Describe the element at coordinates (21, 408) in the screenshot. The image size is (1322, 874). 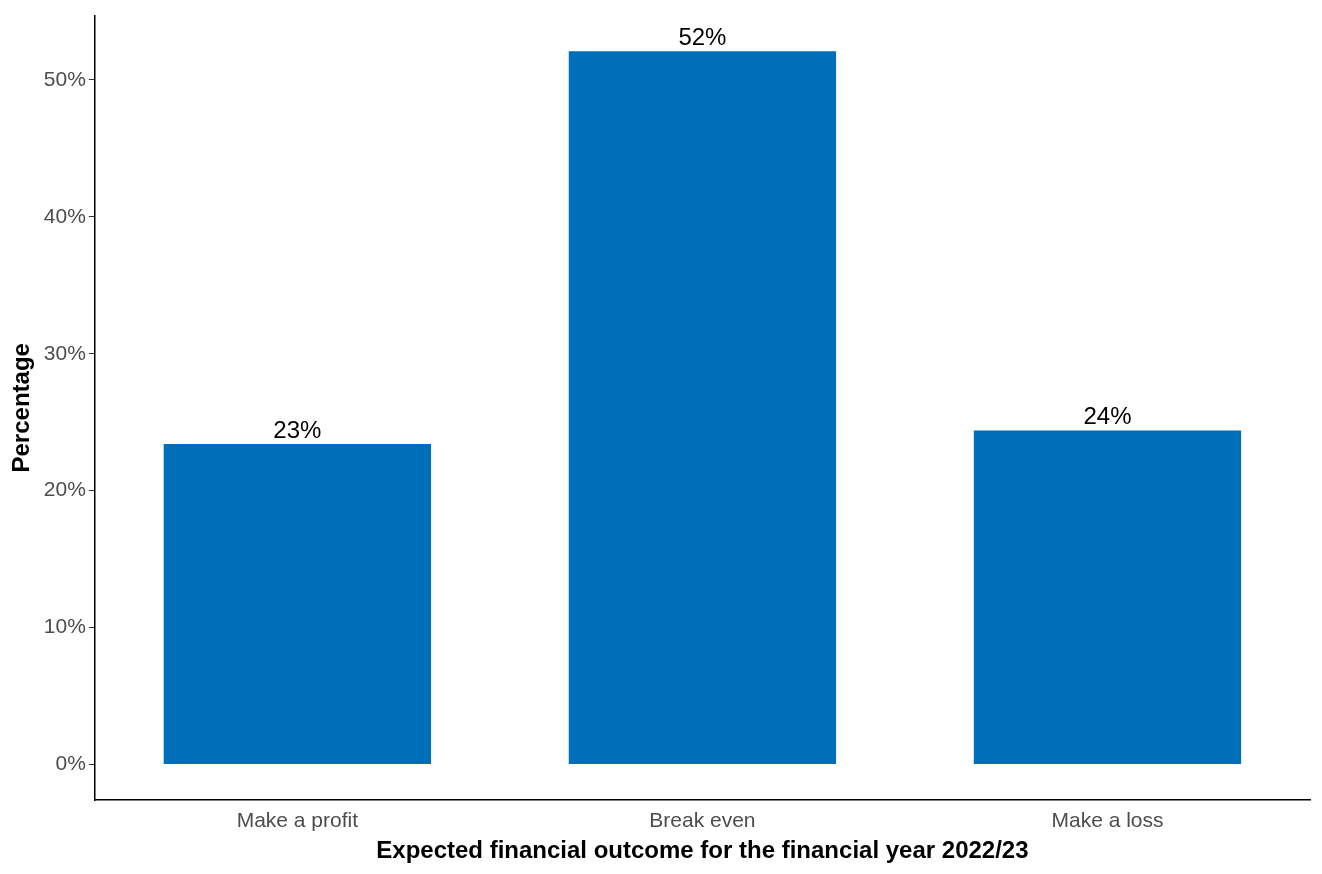
I see `y-axis-title: Percentage` at that location.